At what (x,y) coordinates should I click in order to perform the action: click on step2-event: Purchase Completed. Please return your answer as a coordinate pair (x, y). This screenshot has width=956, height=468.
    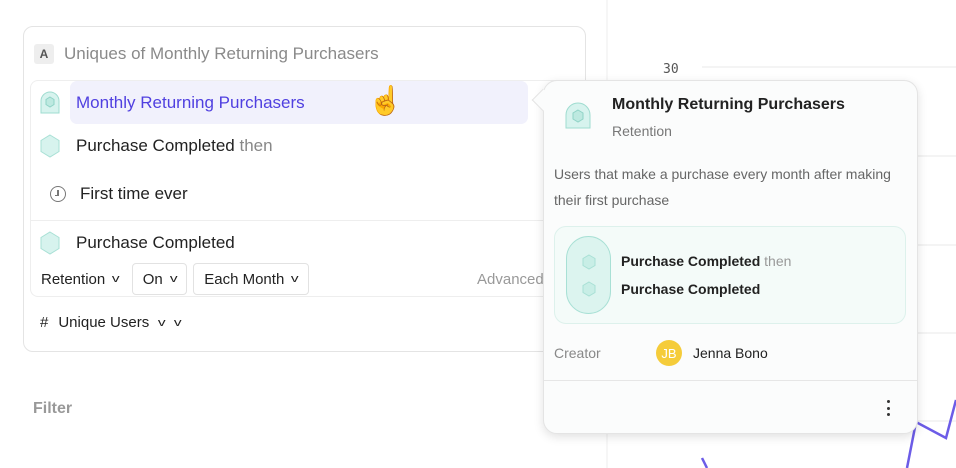
    Looking at the image, I should click on (155, 242).